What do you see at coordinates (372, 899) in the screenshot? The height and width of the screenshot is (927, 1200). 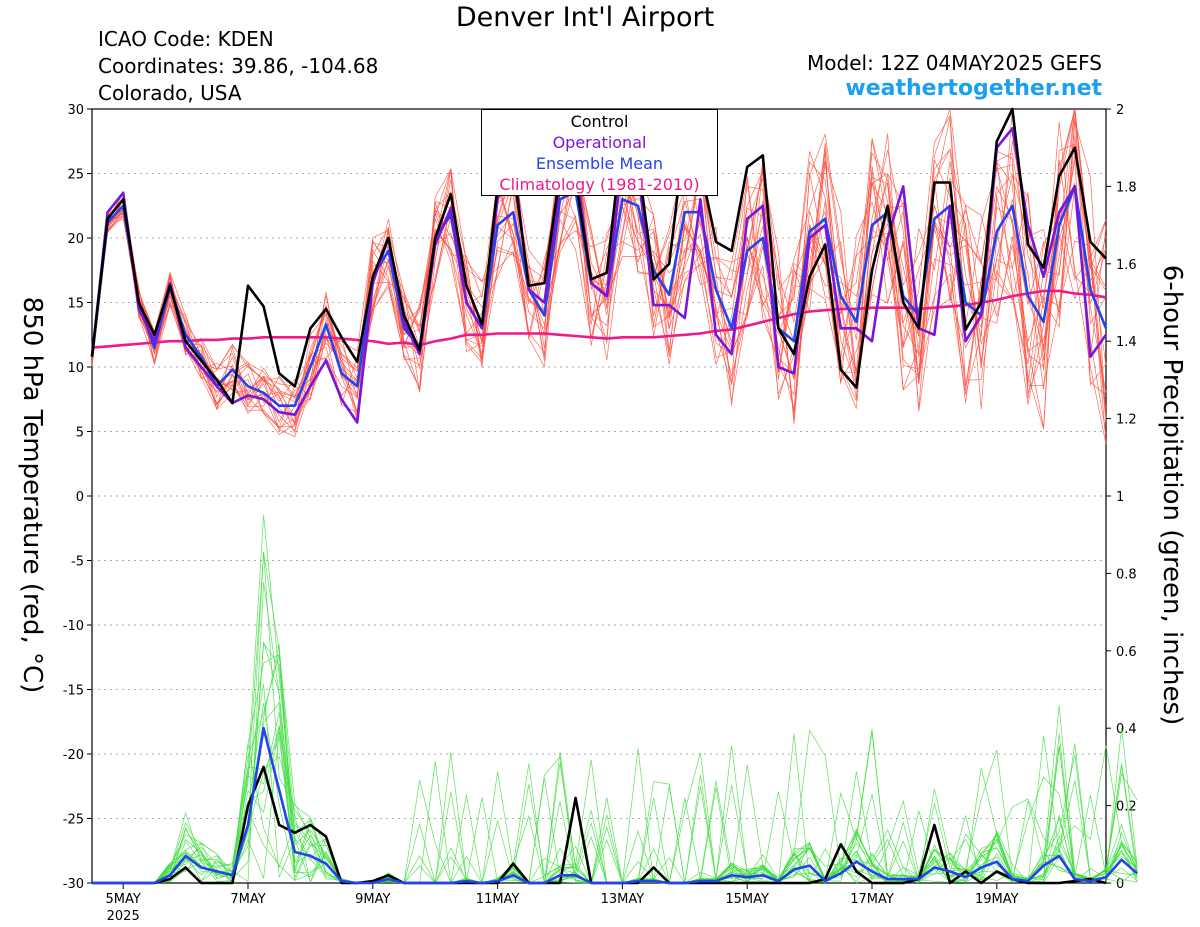 I see `x-tick-label: 9MAY` at bounding box center [372, 899].